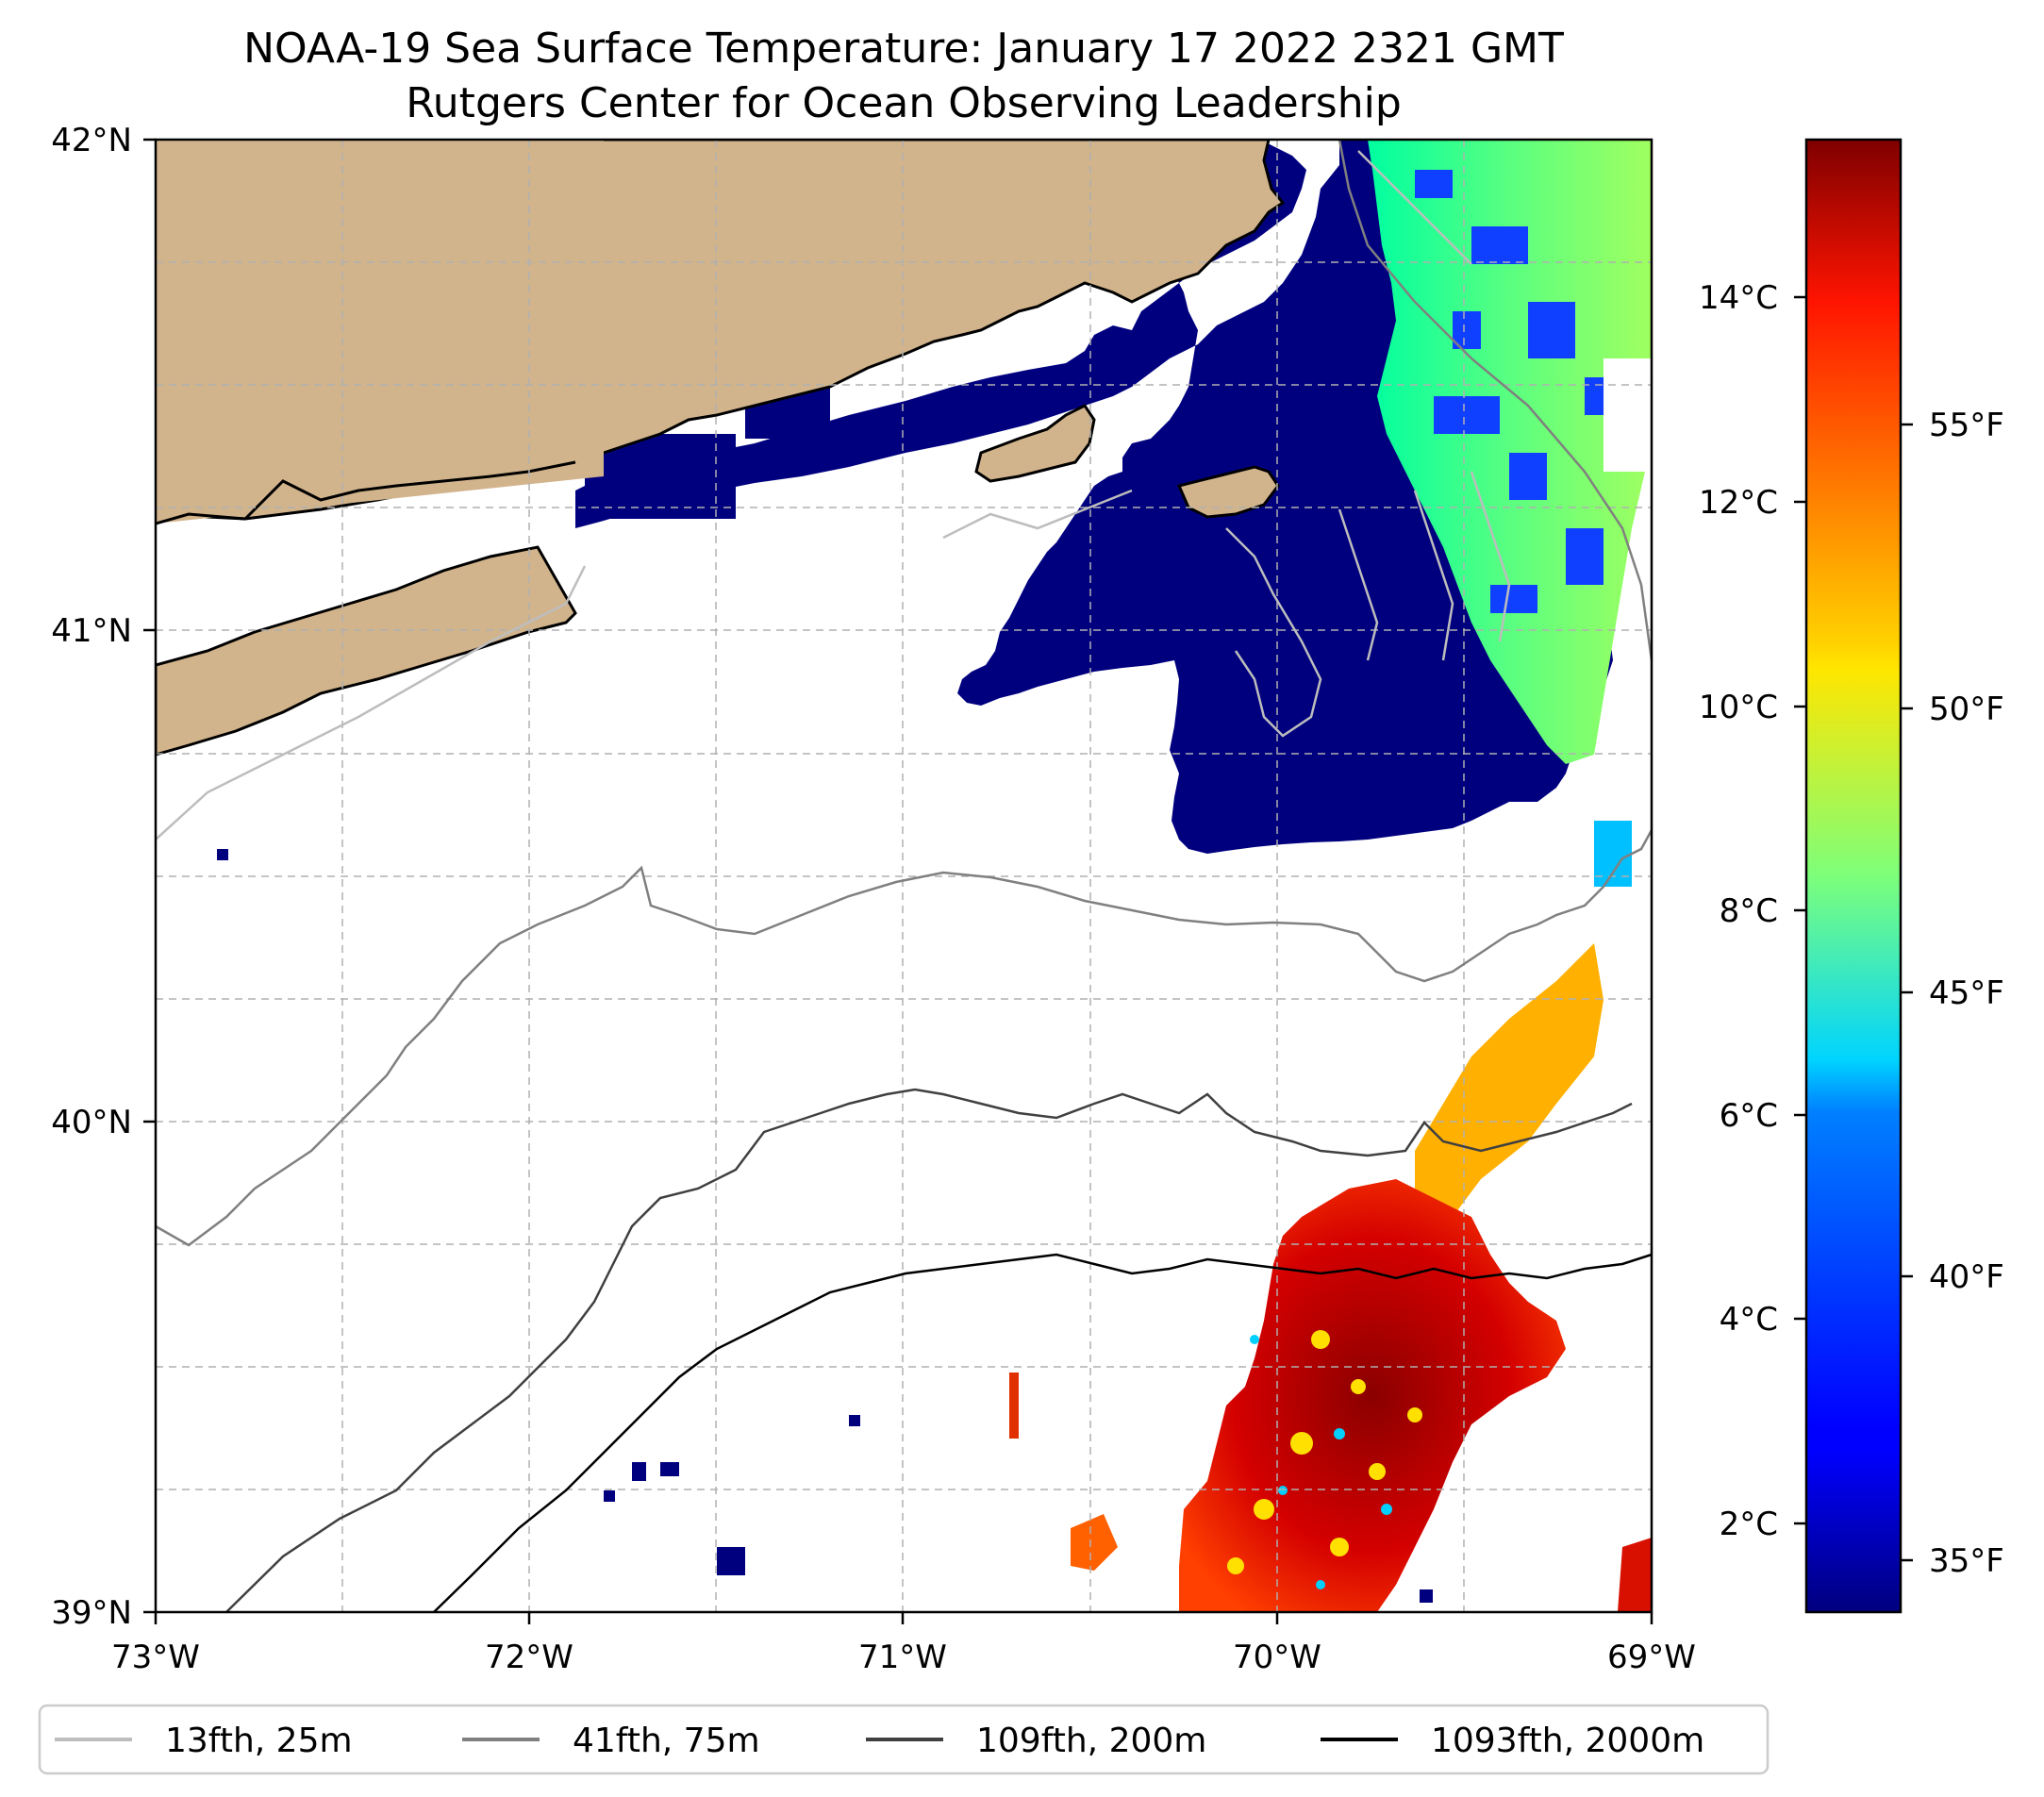 Image resolution: width=2044 pixels, height=1797 pixels. I want to click on coast-outline-south-ct, so click(366, 492).